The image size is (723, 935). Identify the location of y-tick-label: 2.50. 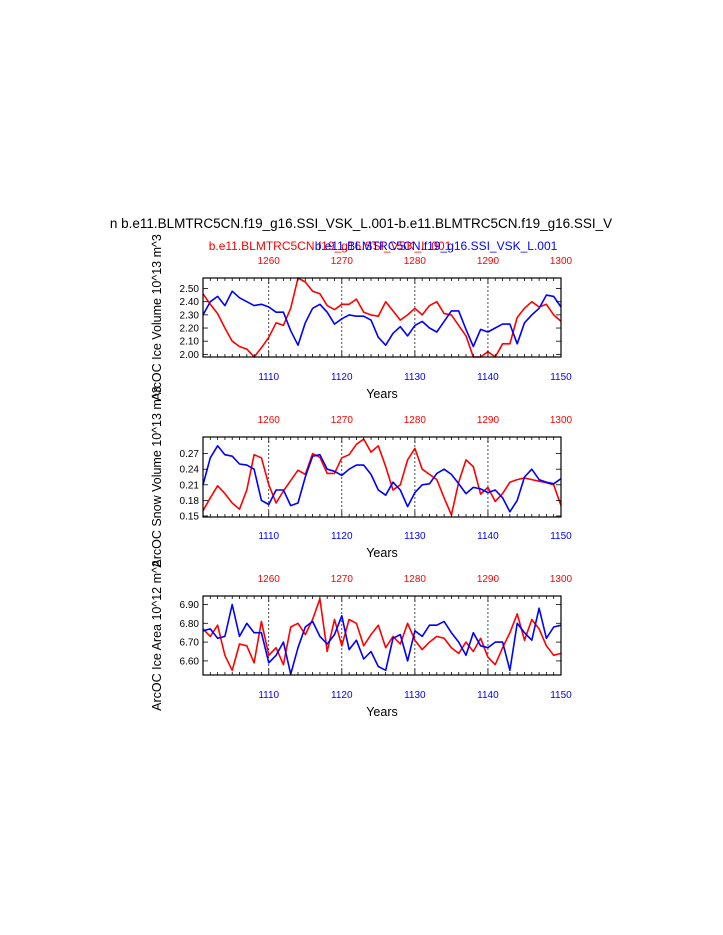
(190, 289).